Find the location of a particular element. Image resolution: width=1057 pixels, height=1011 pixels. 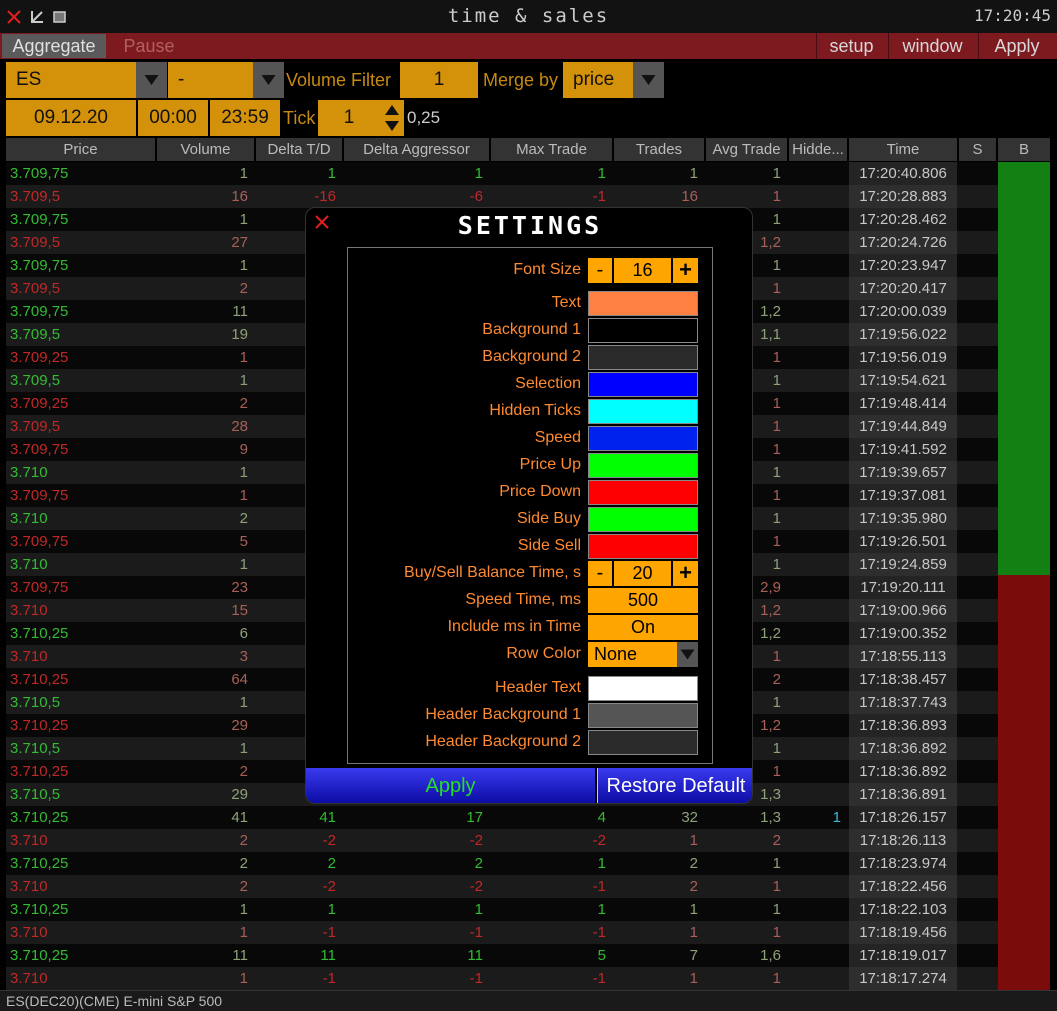

dialog-close is located at coordinates (320, 220).